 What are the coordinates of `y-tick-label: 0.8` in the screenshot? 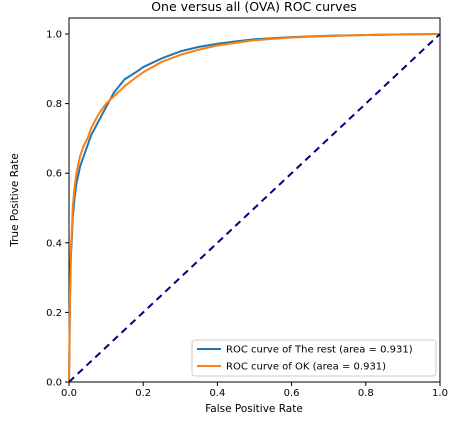 It's located at (54, 104).